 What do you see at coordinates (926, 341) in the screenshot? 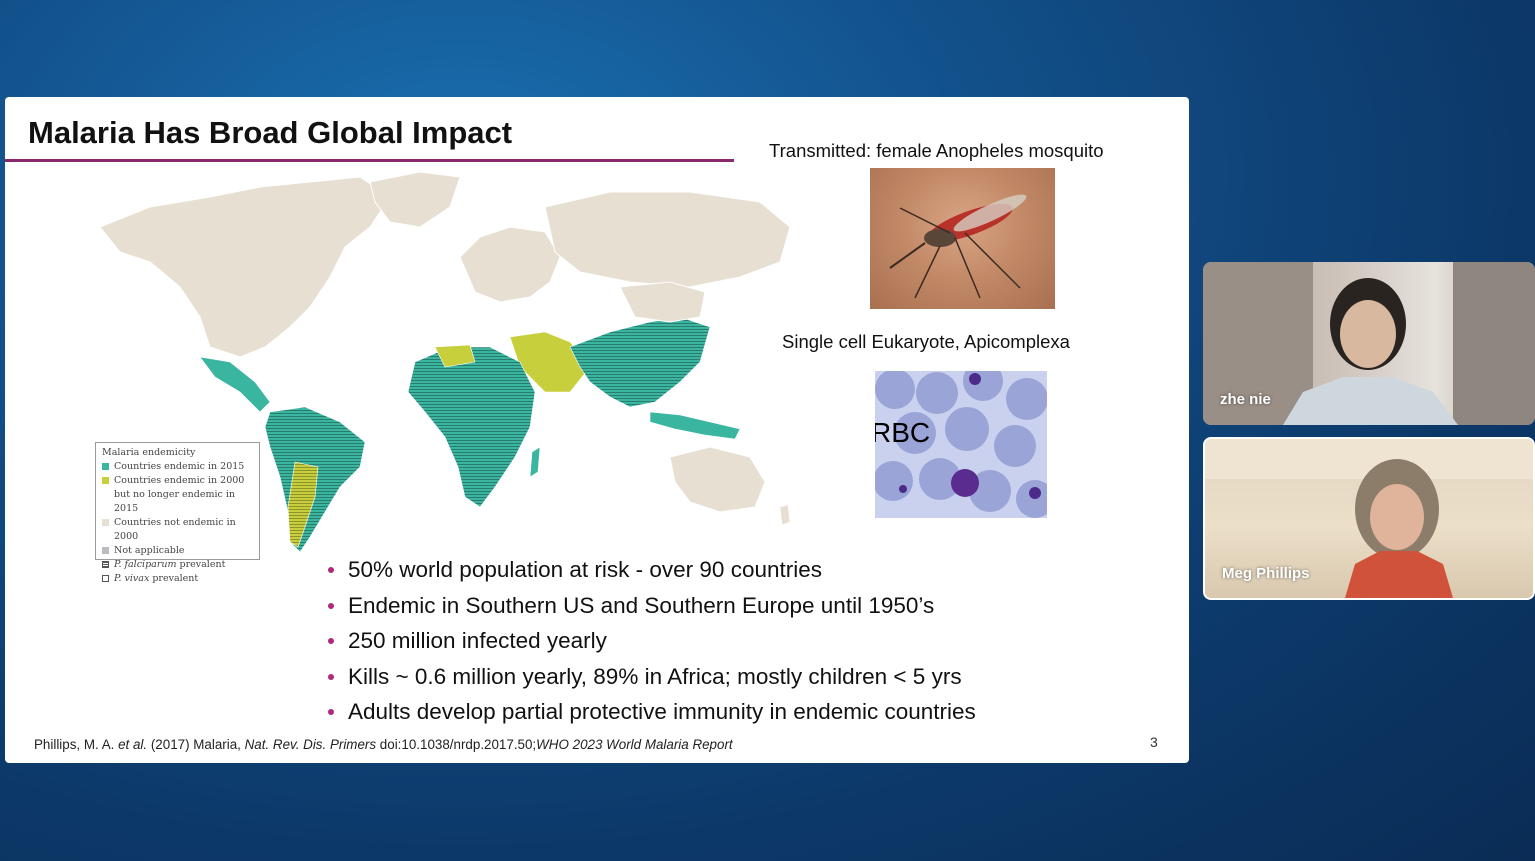
I see `eukaryote-caption: Single cell Eukaryote, Apicomplexa` at bounding box center [926, 341].